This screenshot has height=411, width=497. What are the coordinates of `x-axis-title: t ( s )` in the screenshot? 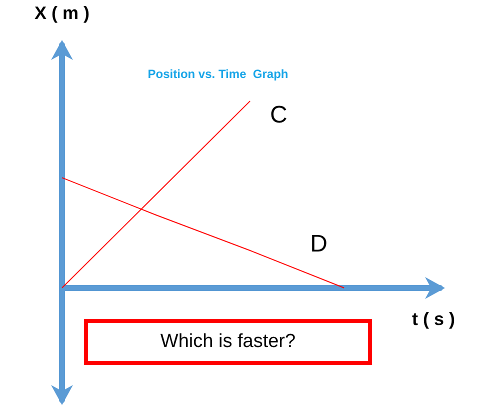 It's located at (433, 318).